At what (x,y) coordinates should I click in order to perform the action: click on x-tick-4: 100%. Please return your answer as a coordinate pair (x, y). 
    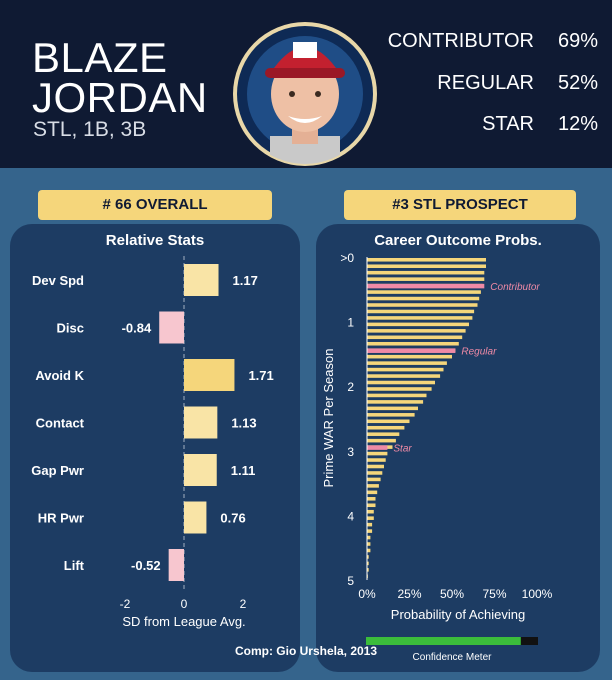
    Looking at the image, I should click on (537, 594).